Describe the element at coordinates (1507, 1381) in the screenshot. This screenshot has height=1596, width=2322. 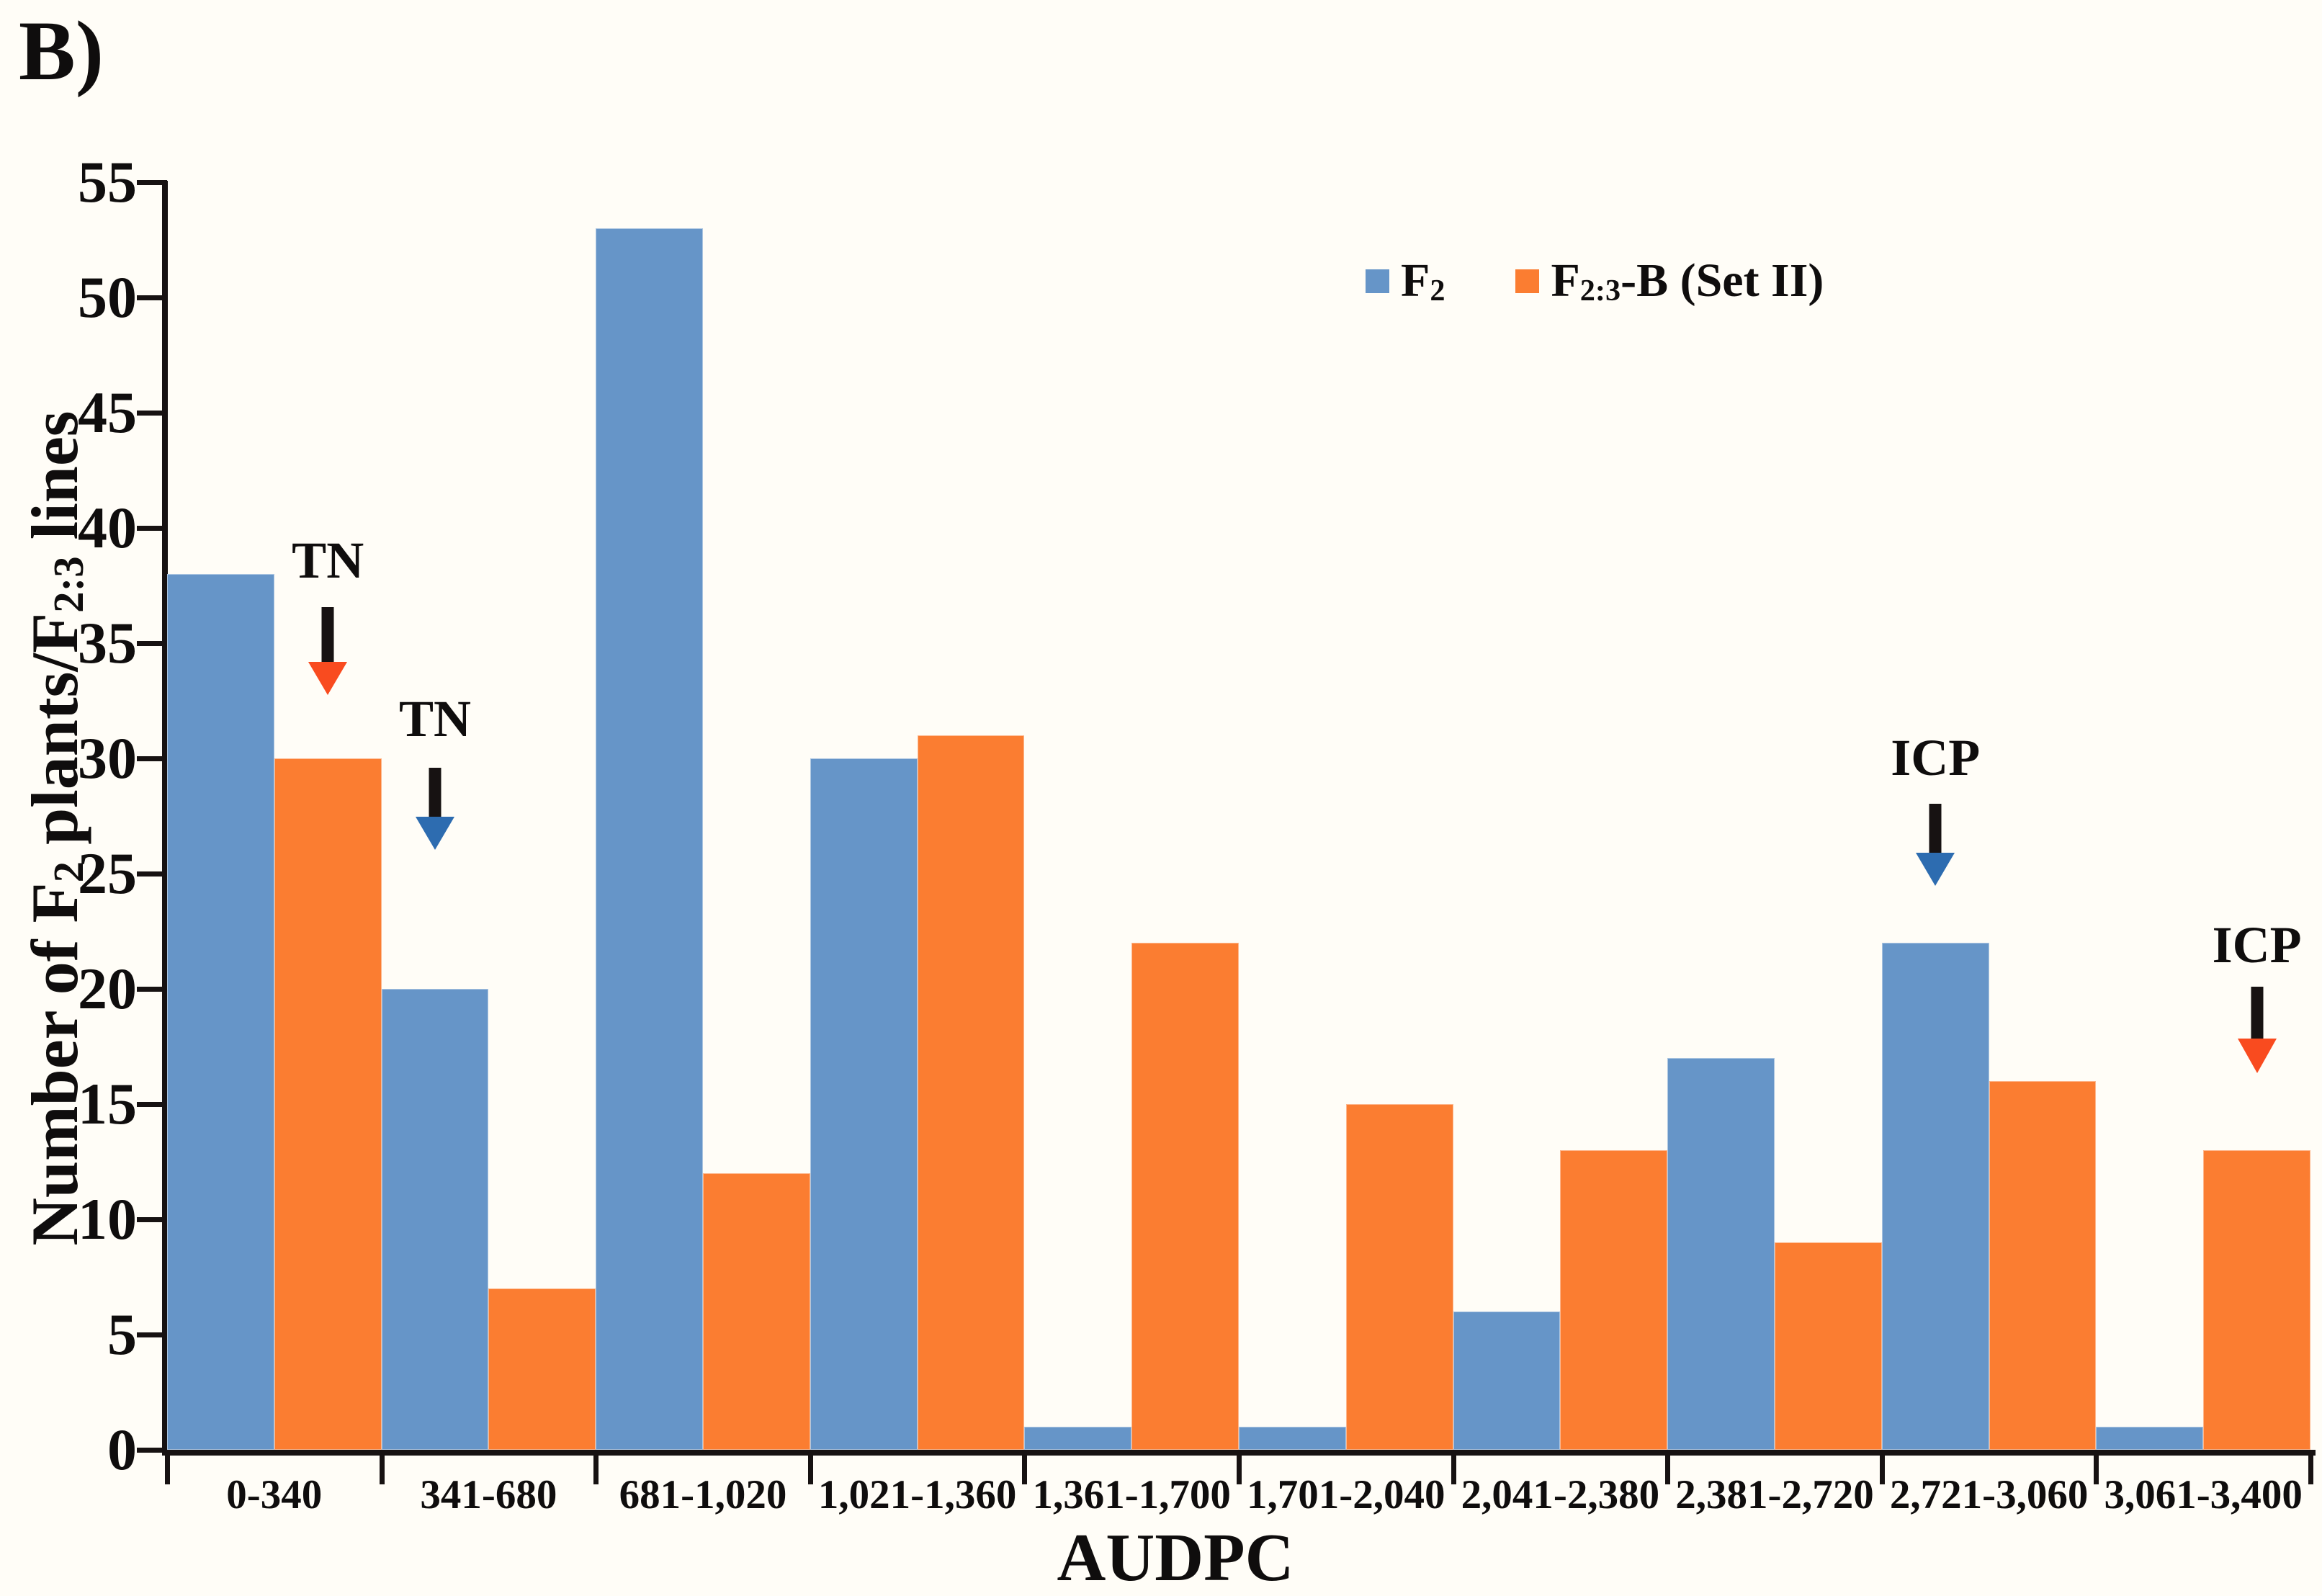
I see `bar-f2-2,041-2,380` at that location.